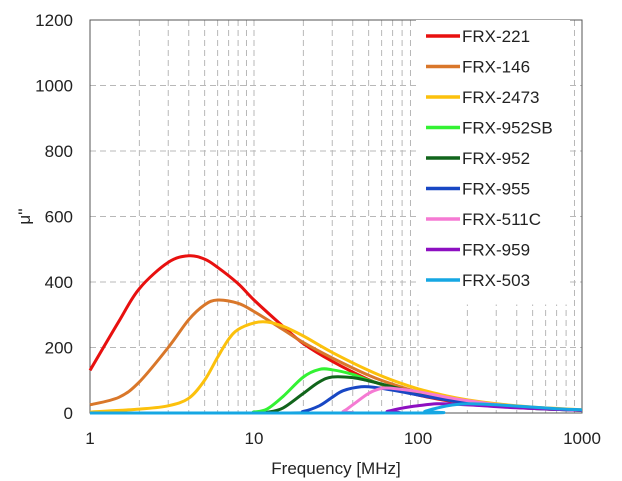 The width and height of the screenshot is (622, 481). Describe the element at coordinates (496, 67) in the screenshot. I see `legend-label: FRX-146` at that location.